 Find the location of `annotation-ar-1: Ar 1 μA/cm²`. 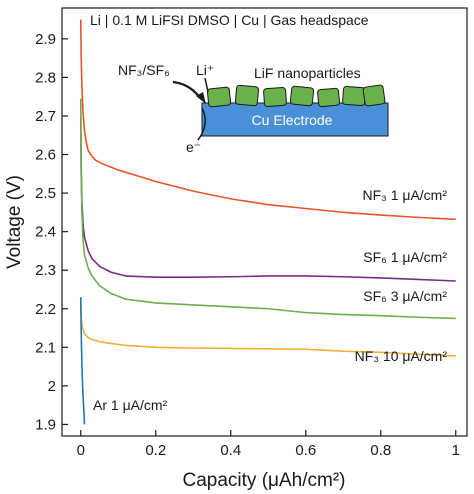

annotation-ar-1: Ar 1 μA/cm² is located at coordinates (130, 405).